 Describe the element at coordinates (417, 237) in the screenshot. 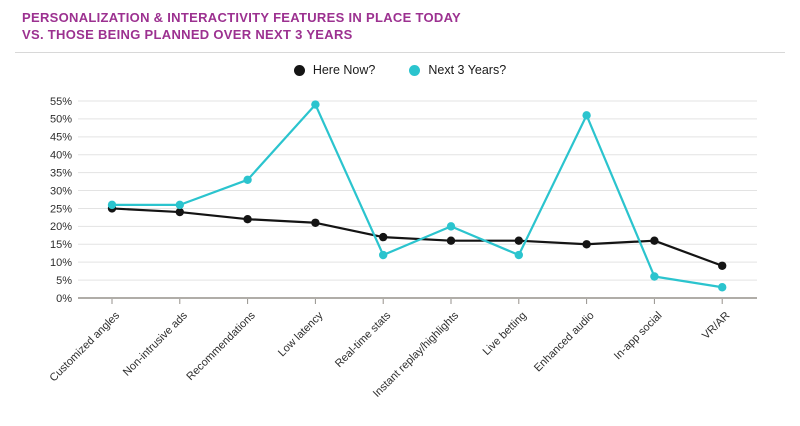

I see `series-line-here-now` at that location.